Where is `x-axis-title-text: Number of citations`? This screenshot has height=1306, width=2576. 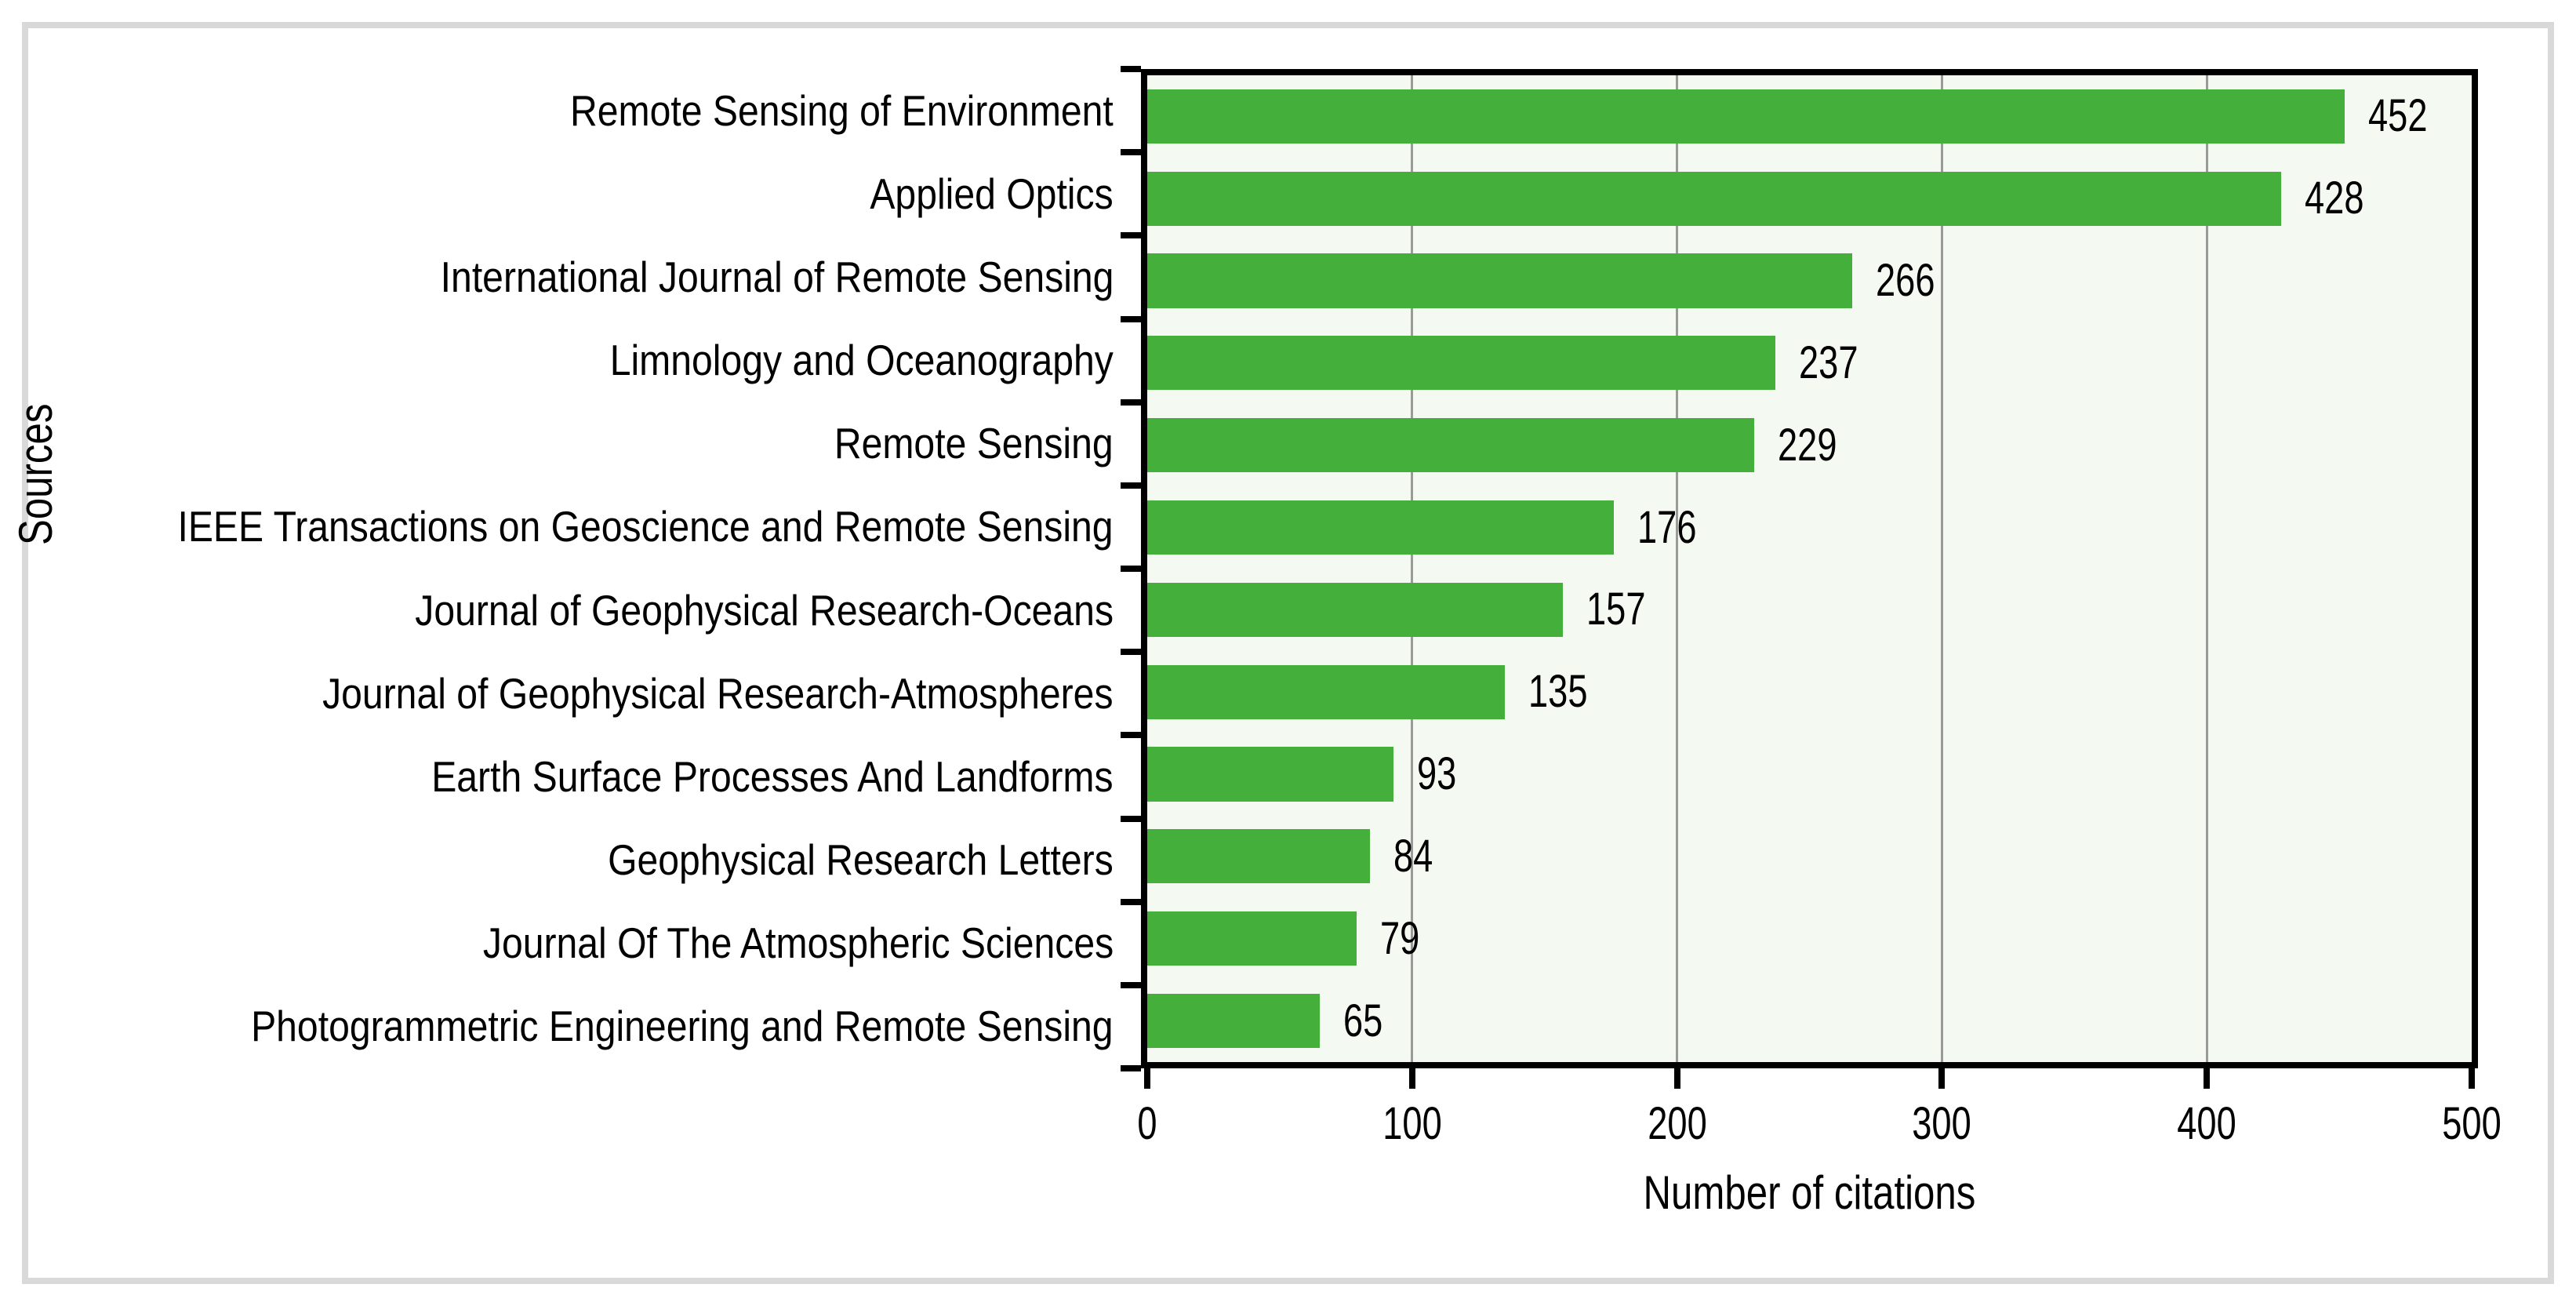 x-axis-title-text: Number of citations is located at coordinates (1809, 1193).